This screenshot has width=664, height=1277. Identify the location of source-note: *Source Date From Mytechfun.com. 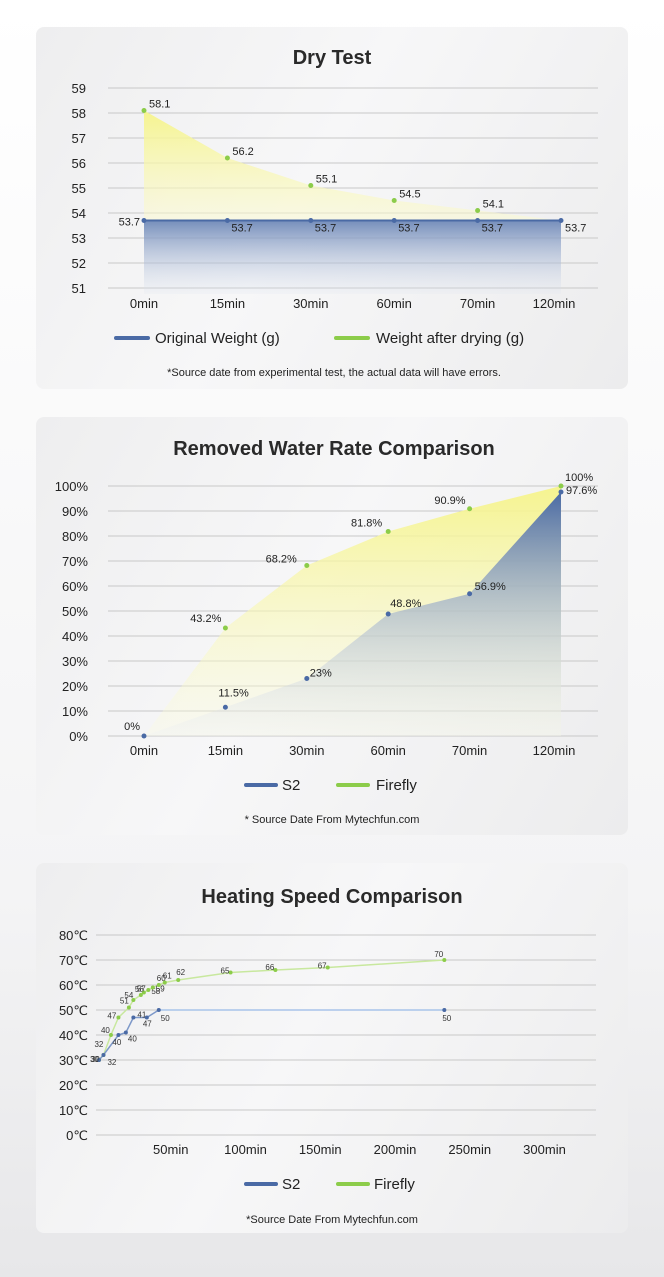
(332, 1220).